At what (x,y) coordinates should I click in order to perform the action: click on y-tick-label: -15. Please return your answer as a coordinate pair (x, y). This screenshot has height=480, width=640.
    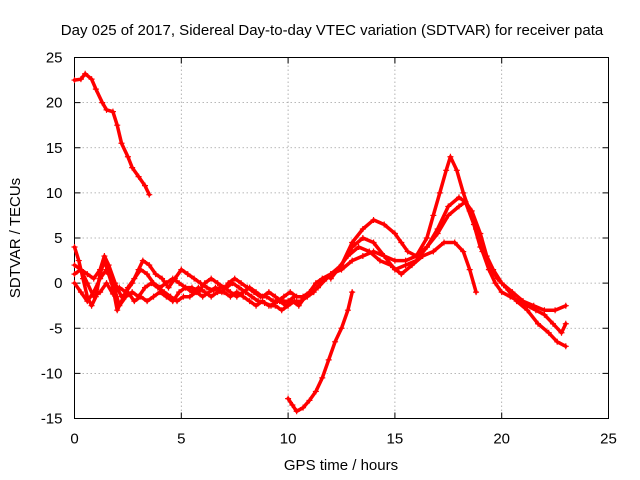
    Looking at the image, I should click on (52, 419).